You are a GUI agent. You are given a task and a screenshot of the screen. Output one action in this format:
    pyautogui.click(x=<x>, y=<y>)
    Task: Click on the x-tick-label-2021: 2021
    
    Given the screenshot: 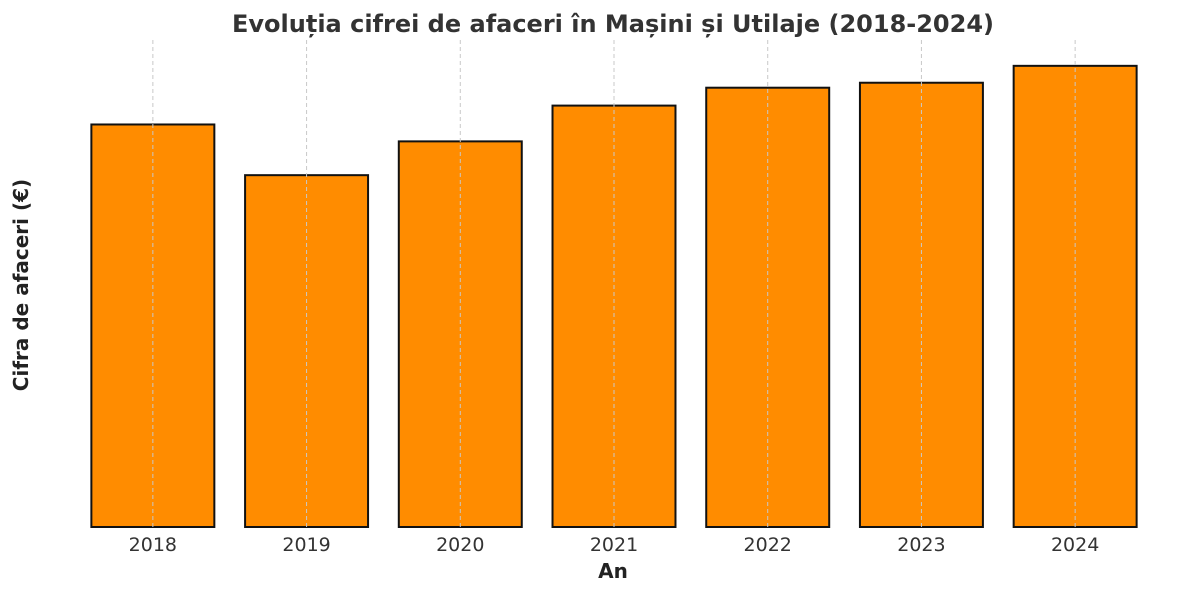 What is the action you would take?
    pyautogui.click(x=614, y=545)
    